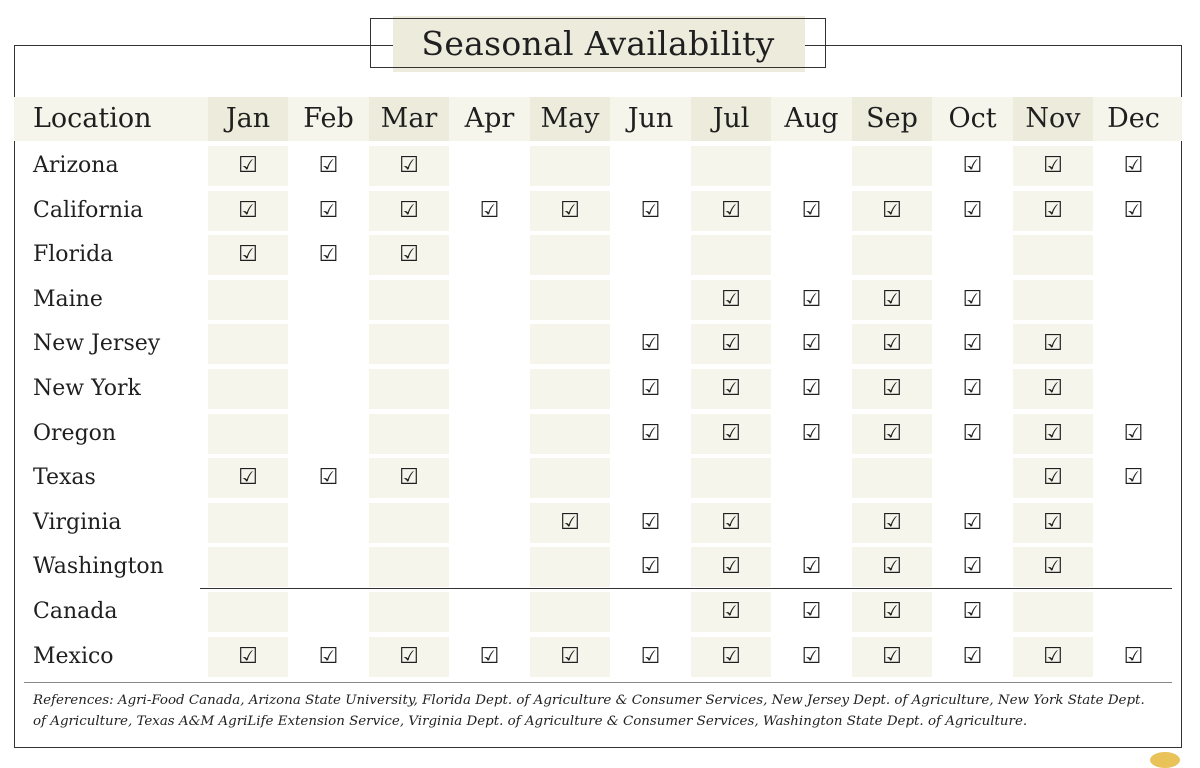 The height and width of the screenshot is (768, 1200). I want to click on header-shade-may, so click(570, 119).